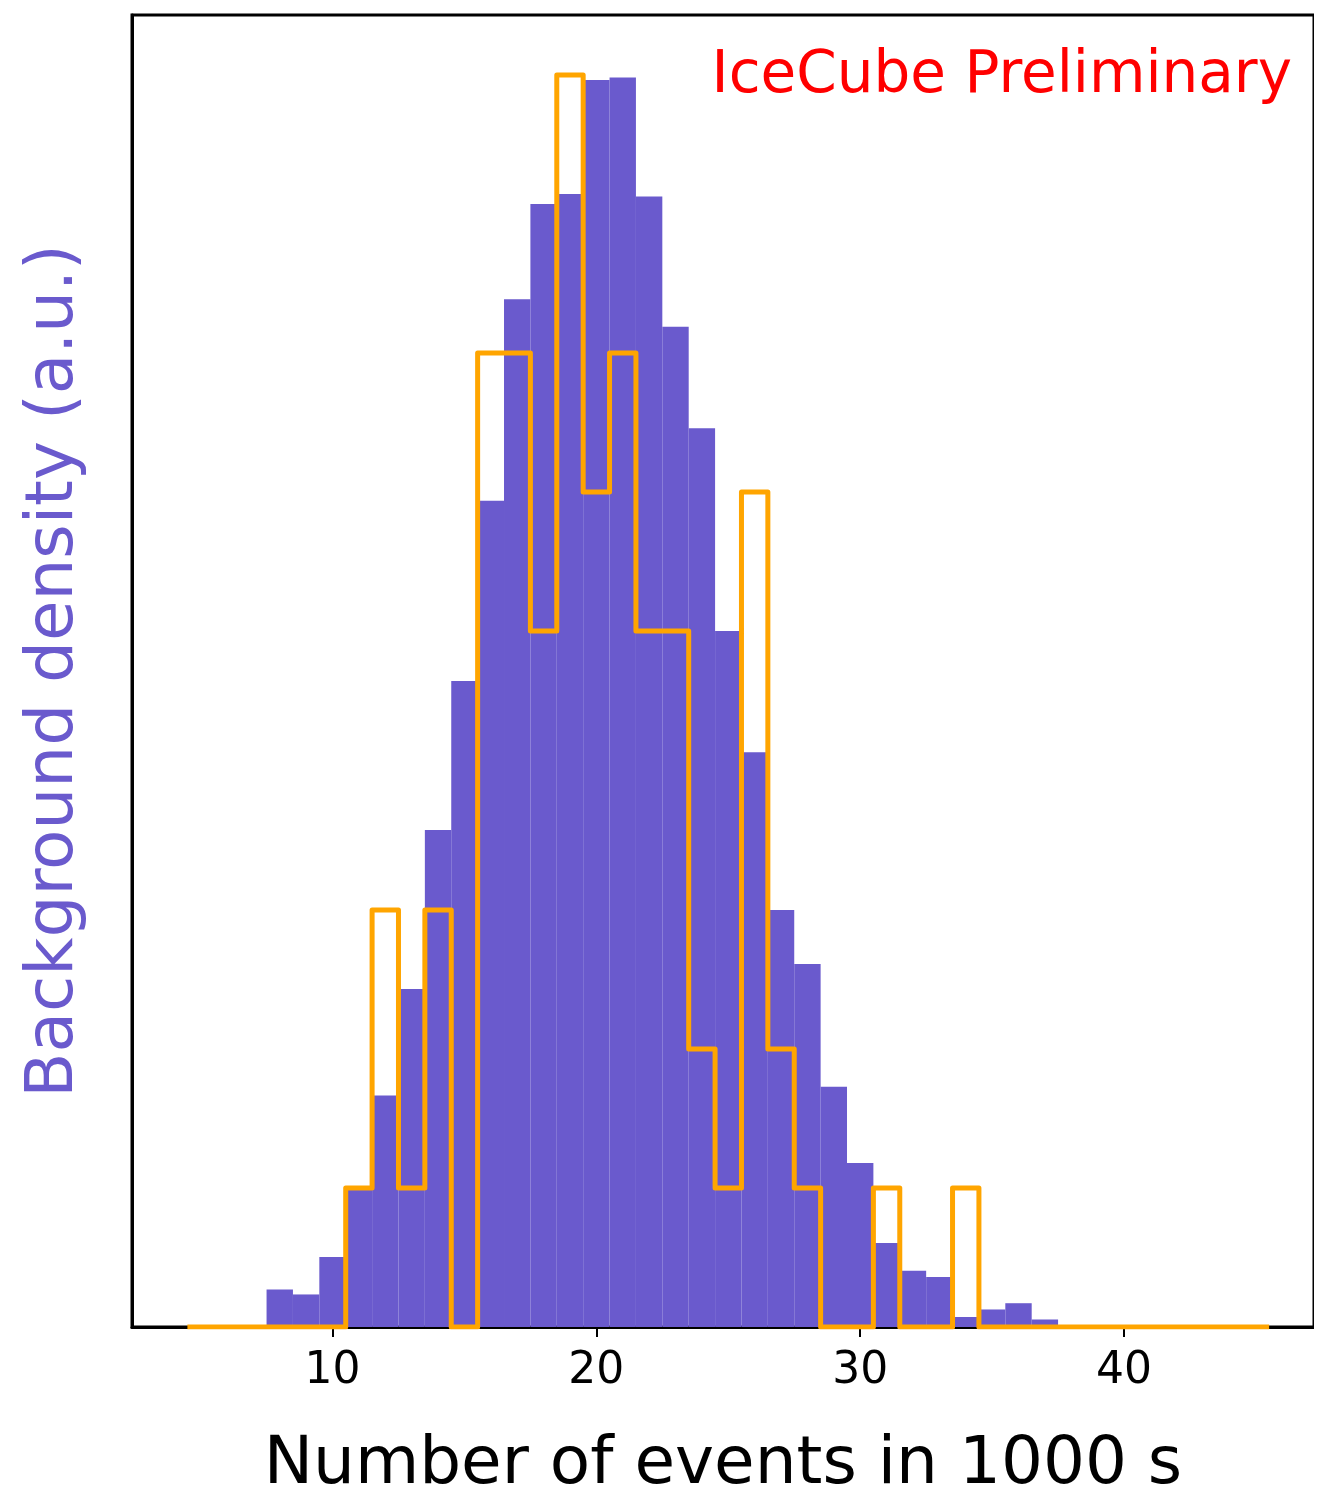 The width and height of the screenshot is (1322, 1507). Describe the element at coordinates (860, 1367) in the screenshot. I see `x-tick-label: 30` at that location.